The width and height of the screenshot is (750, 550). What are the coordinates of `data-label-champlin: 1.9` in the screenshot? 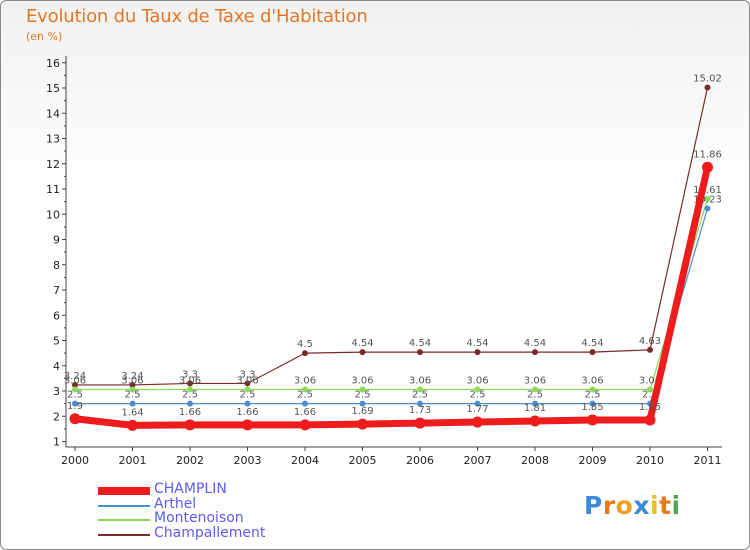 It's located at (75, 406).